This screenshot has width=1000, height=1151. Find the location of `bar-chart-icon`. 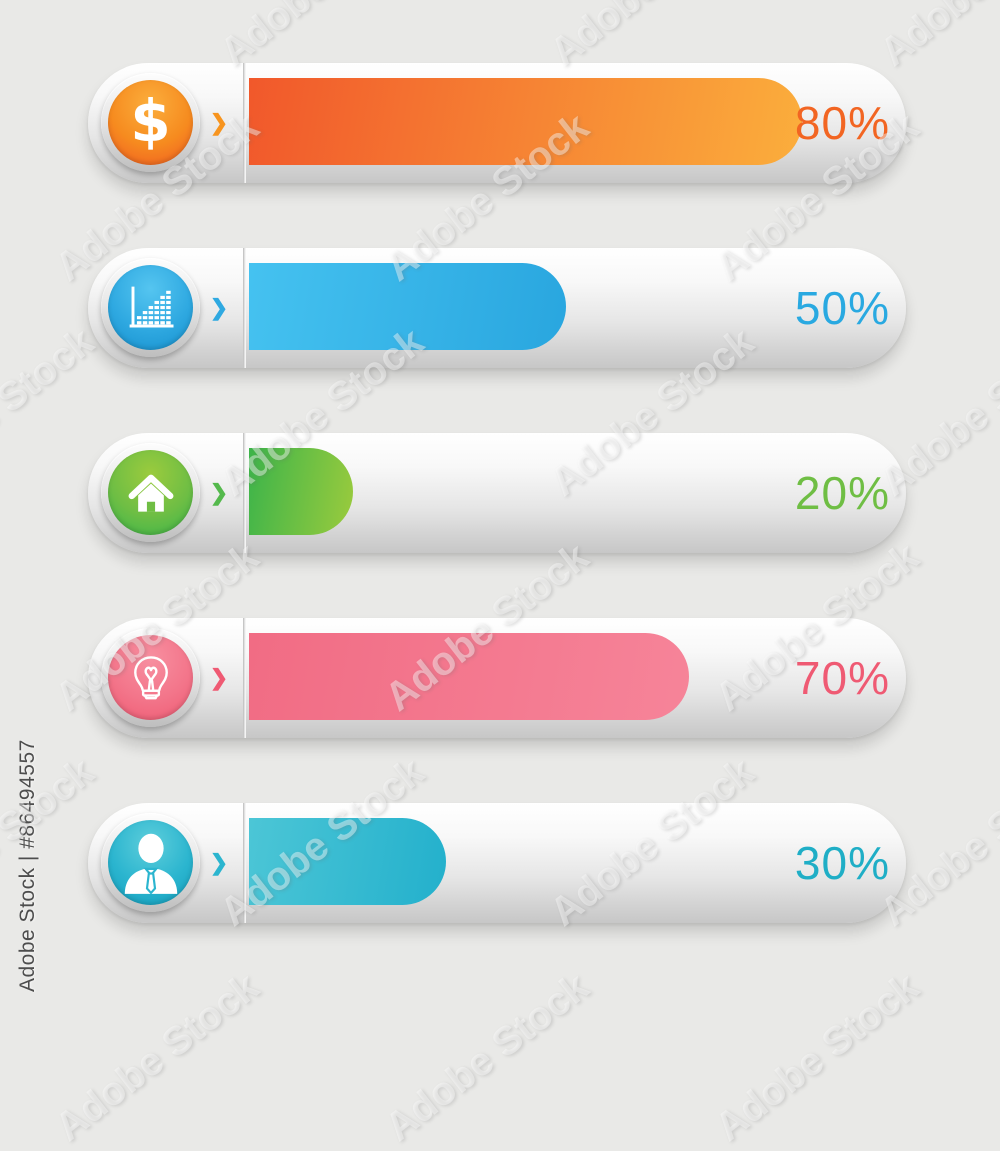

bar-chart-icon is located at coordinates (150, 307).